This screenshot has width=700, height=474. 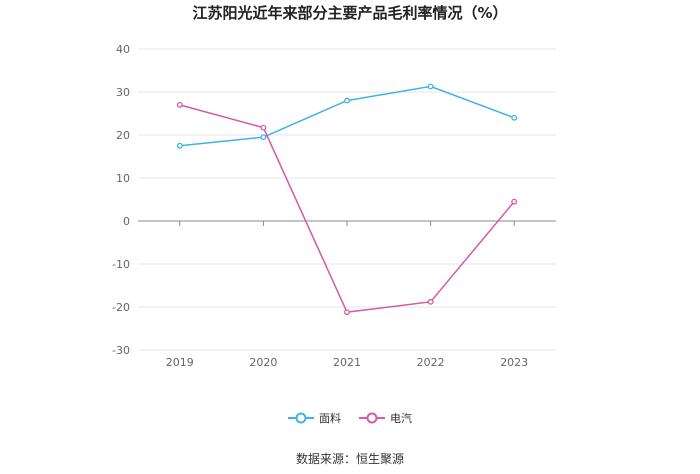 What do you see at coordinates (301, 418) in the screenshot?
I see `legend-series-0-icon` at bounding box center [301, 418].